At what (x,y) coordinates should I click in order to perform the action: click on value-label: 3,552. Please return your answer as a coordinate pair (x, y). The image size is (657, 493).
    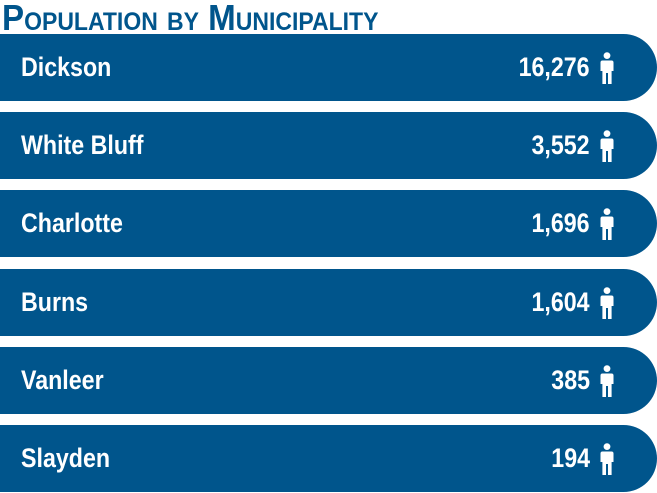
    Looking at the image, I should click on (560, 145).